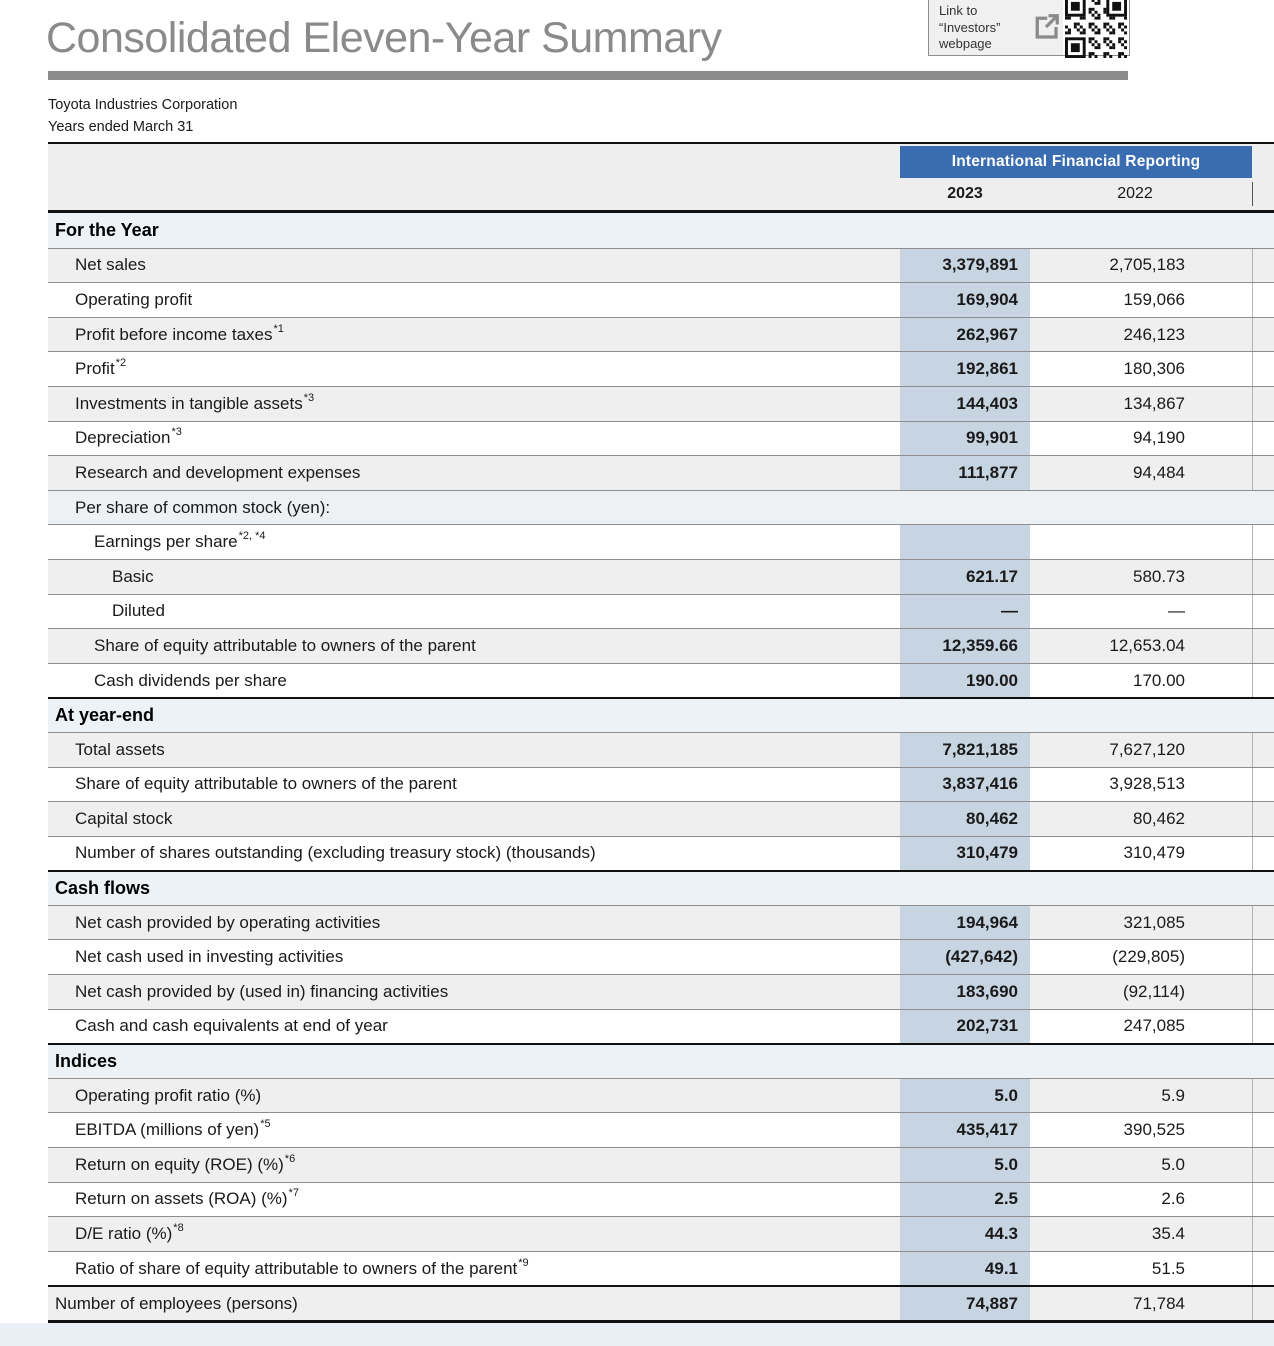 This screenshot has height=1346, width=1274. I want to click on value-2022: 12,653.04, so click(1147, 645).